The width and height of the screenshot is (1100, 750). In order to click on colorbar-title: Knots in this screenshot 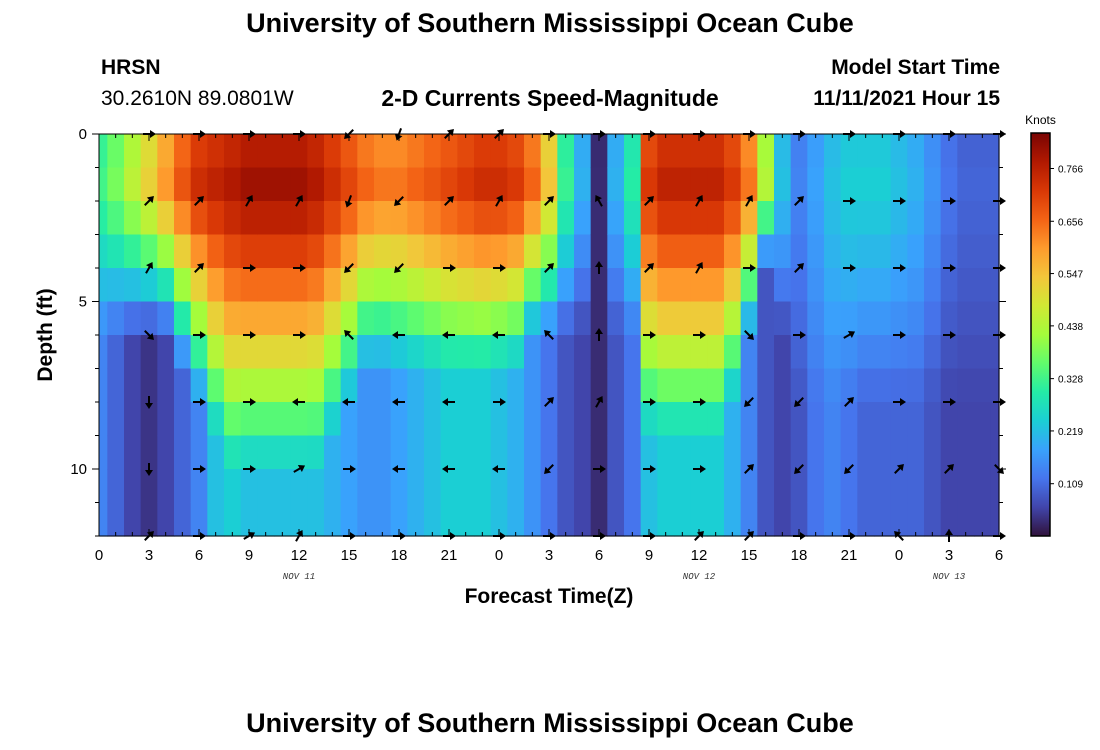, I will do `click(1040, 120)`.